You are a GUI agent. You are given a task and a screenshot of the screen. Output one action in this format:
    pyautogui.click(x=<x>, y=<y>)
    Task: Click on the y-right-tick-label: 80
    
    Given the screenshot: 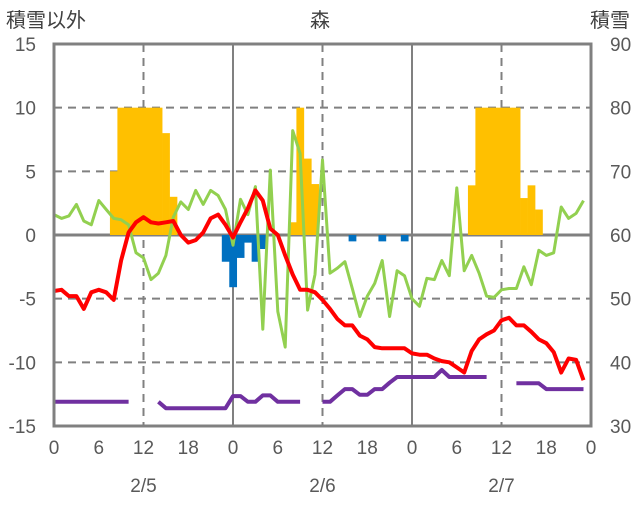 What is the action you would take?
    pyautogui.click(x=620, y=109)
    